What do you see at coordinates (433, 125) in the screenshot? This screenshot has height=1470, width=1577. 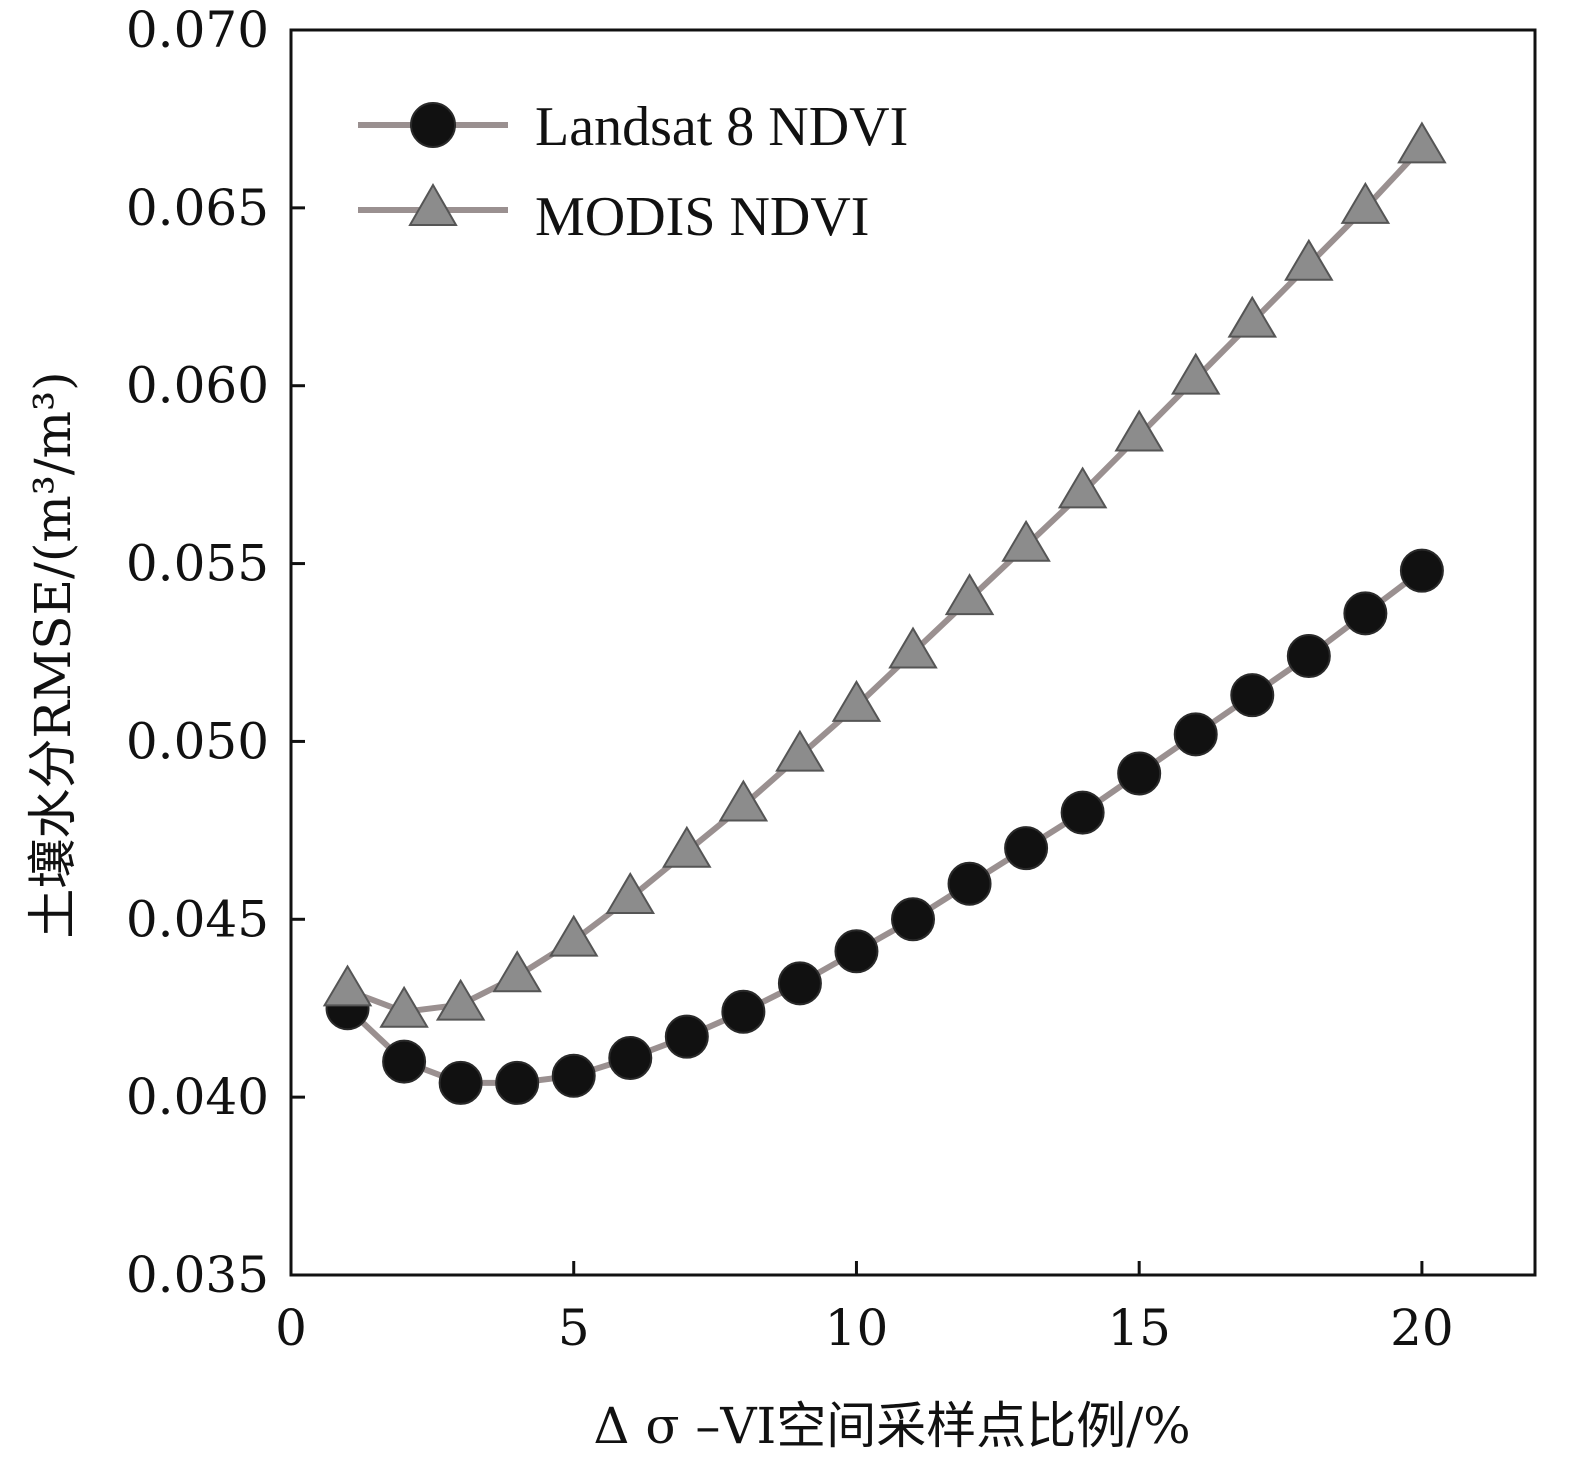 I see `legend-marker-landsat` at bounding box center [433, 125].